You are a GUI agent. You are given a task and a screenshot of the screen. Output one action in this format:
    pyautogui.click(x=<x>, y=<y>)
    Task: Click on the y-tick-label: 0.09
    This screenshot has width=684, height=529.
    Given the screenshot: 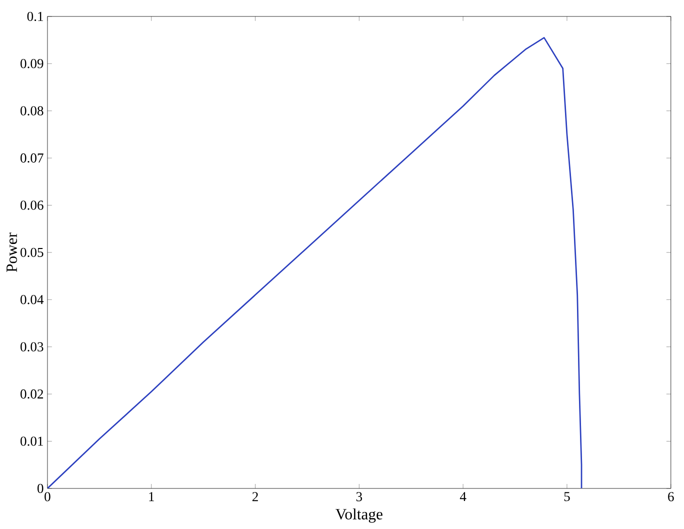 What is the action you would take?
    pyautogui.click(x=32, y=63)
    